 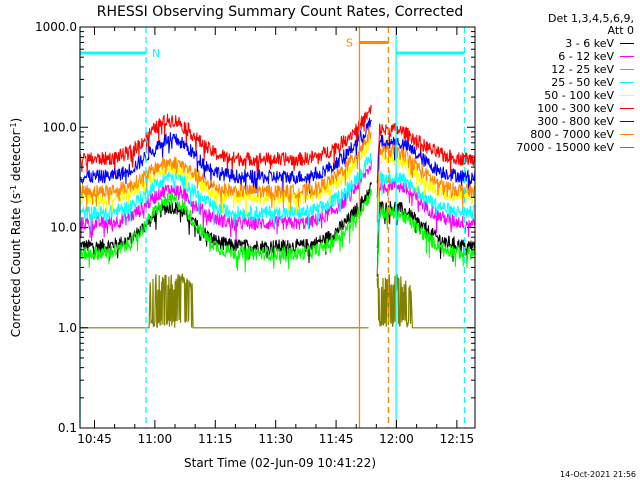 I want to click on y-tick-label-0: 1000.0, so click(x=56, y=27).